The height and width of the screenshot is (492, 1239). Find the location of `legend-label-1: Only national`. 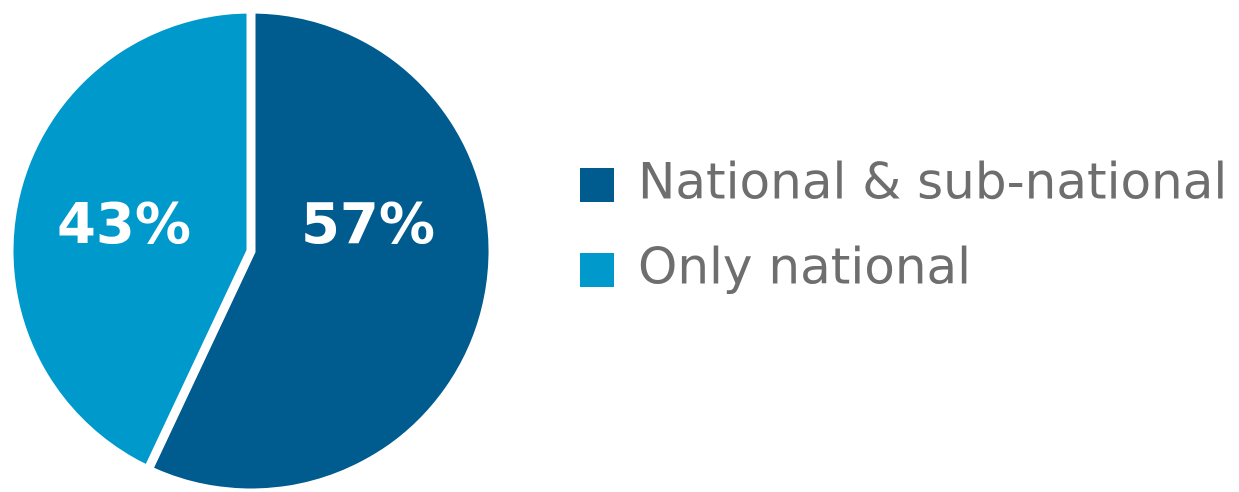

legend-label-1: Only national is located at coordinates (804, 267).